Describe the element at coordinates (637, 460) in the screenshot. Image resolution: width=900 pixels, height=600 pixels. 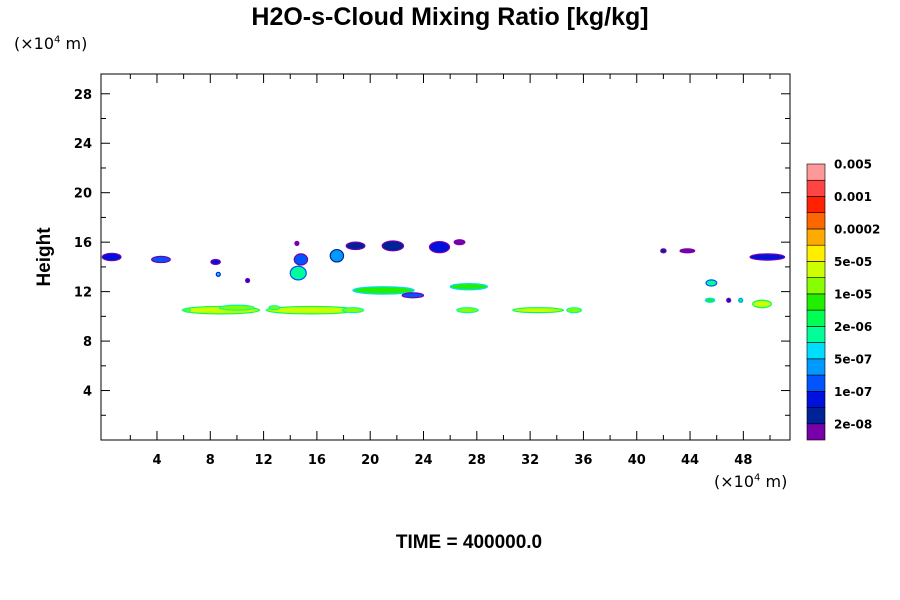
I see `x-tick-label: 40` at that location.